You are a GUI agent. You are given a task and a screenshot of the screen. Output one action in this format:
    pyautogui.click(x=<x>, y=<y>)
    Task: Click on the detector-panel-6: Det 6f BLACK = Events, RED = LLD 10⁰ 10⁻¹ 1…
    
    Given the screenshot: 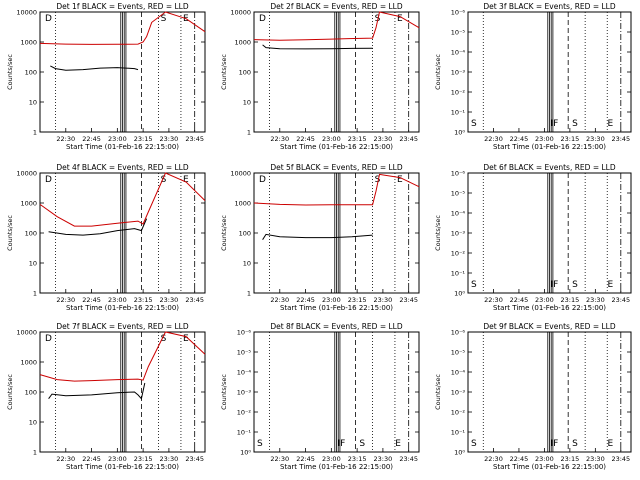 What is the action you would take?
    pyautogui.click(x=533, y=237)
    